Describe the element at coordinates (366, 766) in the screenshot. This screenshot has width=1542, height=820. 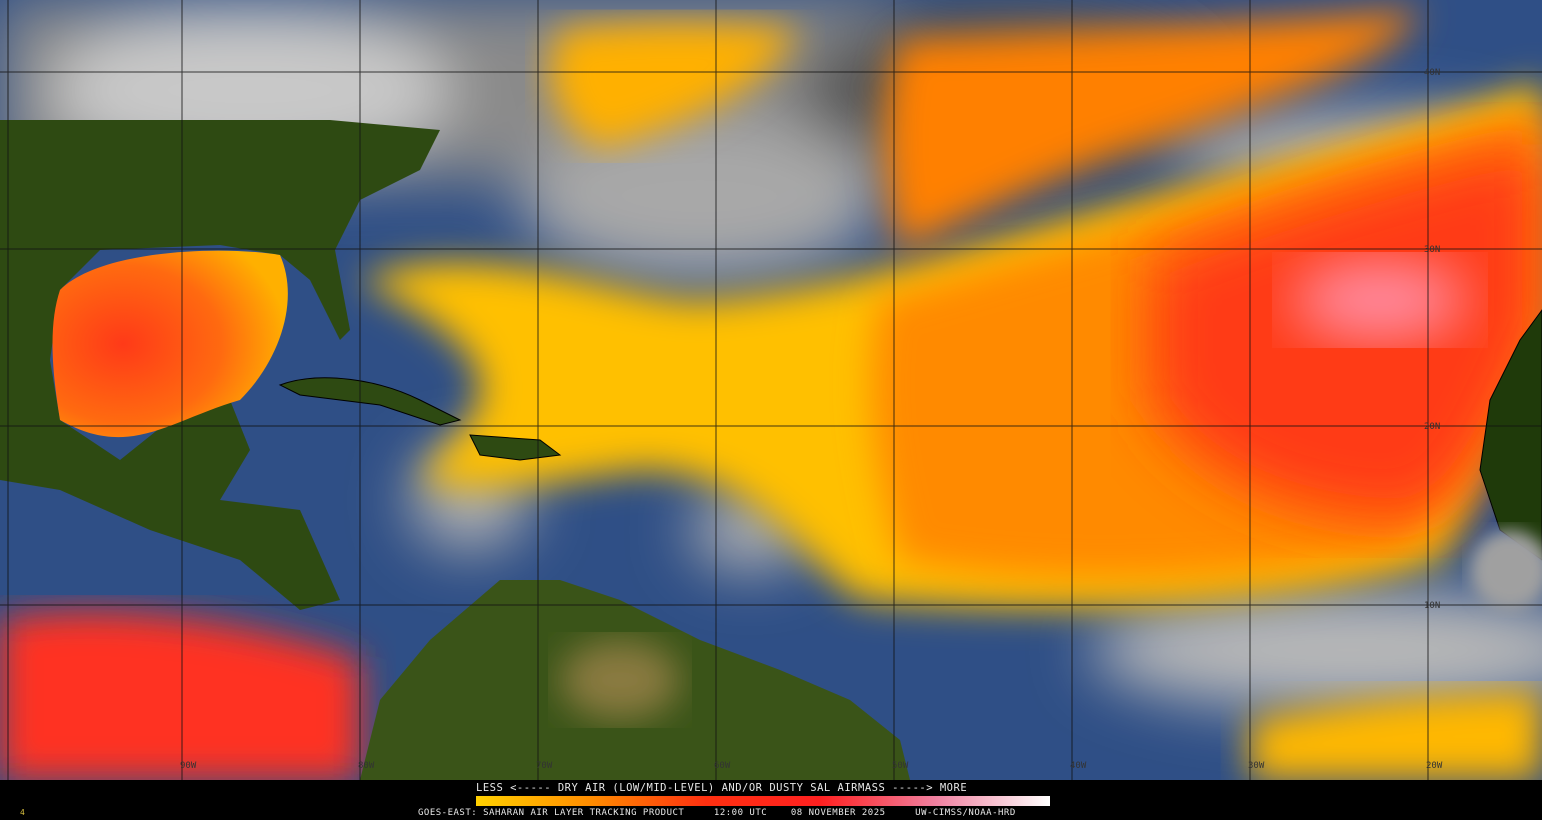
I see `lon-label-80w: 80W` at that location.